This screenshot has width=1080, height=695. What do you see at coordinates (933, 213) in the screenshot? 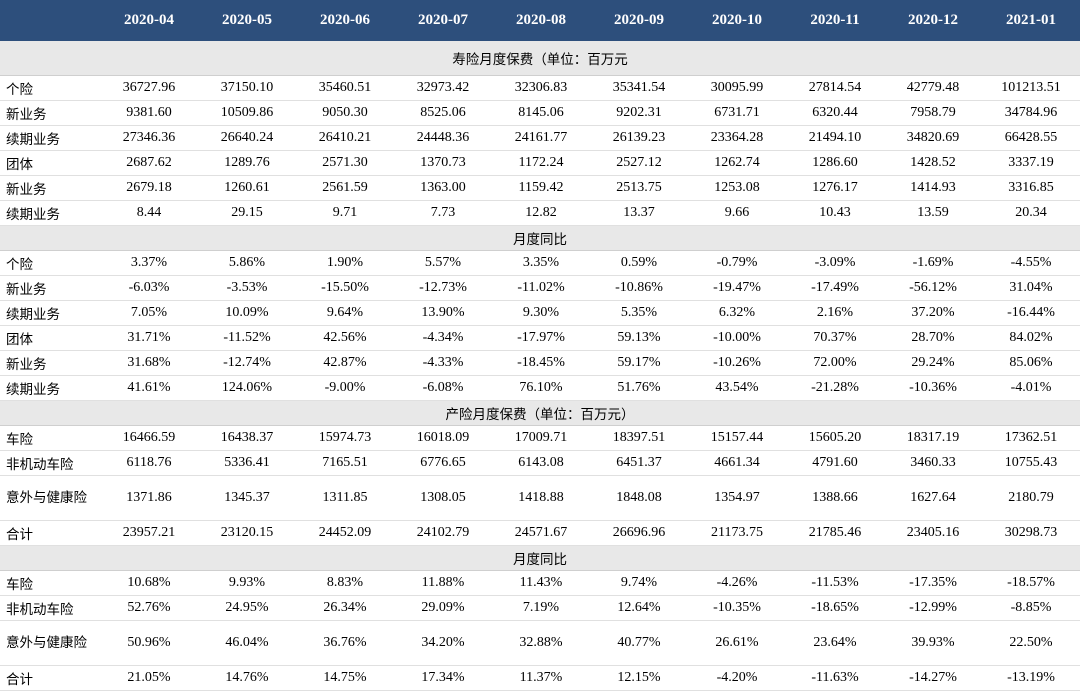
I see `table-cell: 13.59` at bounding box center [933, 213].